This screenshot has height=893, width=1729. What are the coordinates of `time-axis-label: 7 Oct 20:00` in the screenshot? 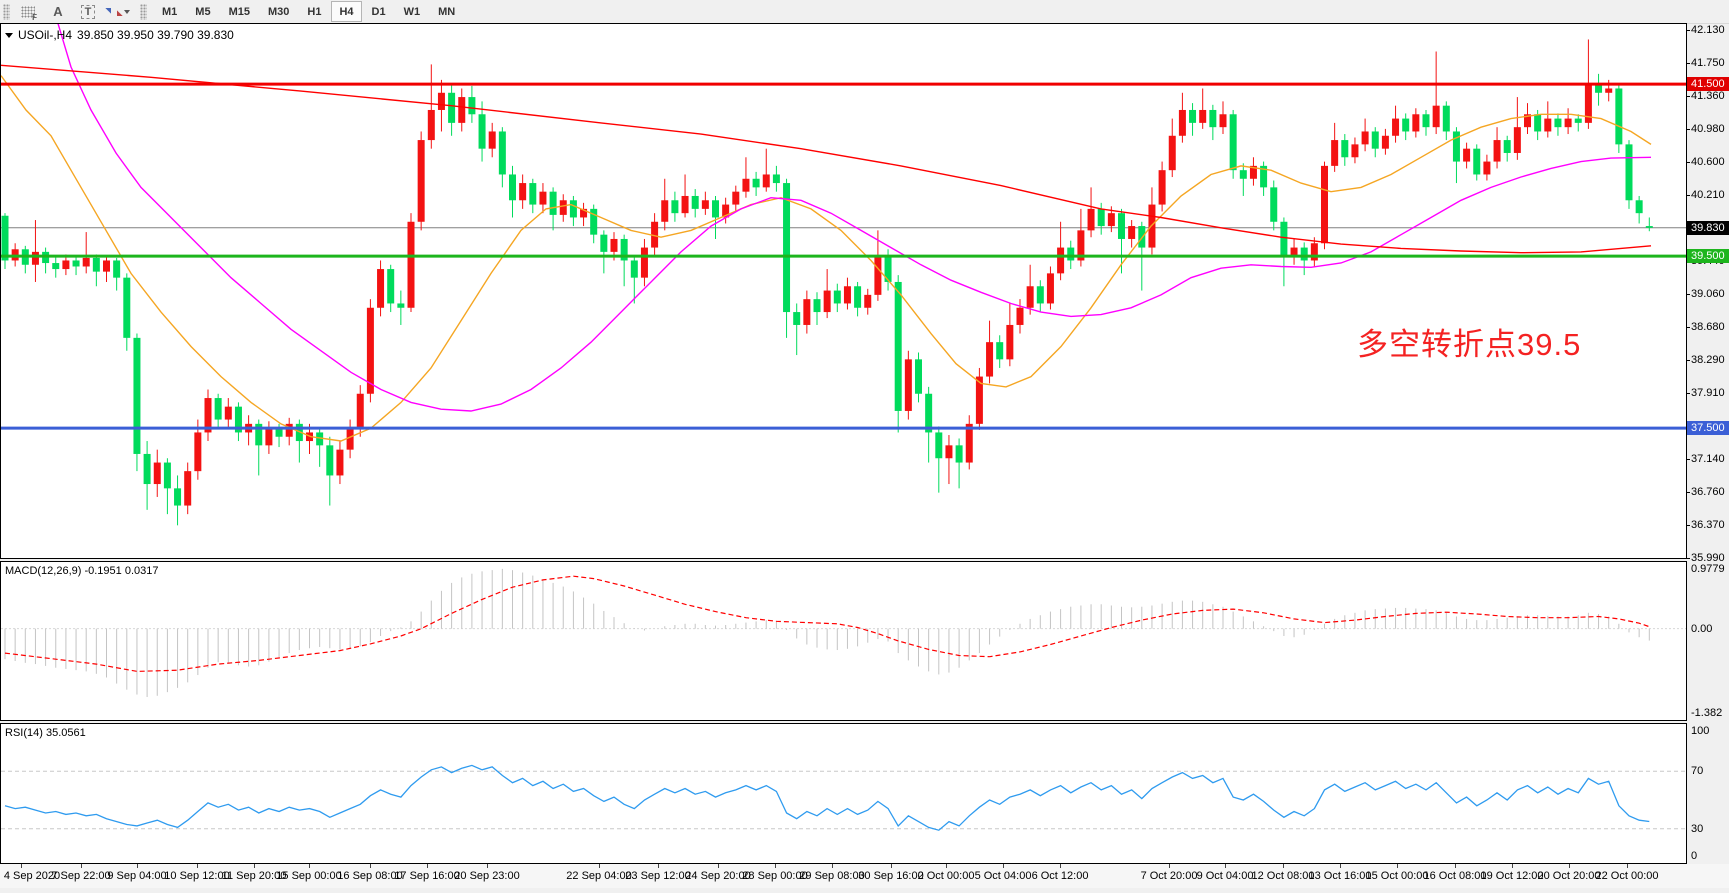 It's located at (1169, 876).